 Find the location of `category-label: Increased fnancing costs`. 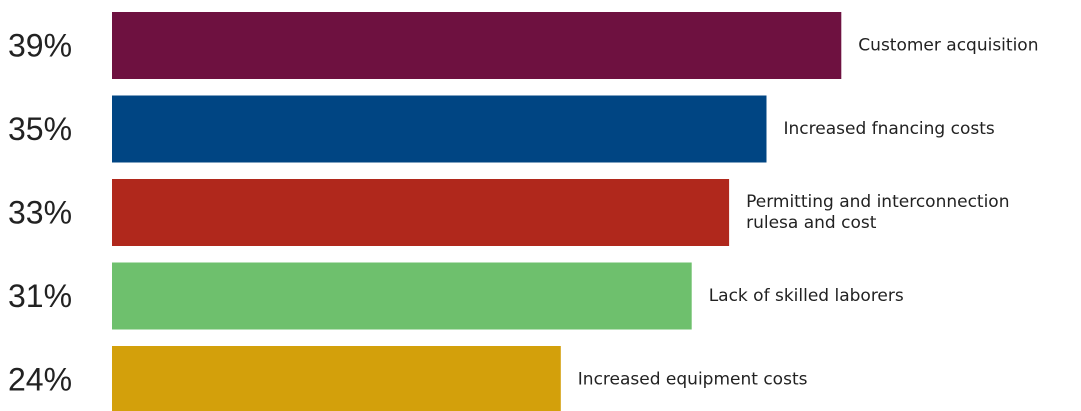

category-label: Increased fnancing costs is located at coordinates (889, 129).